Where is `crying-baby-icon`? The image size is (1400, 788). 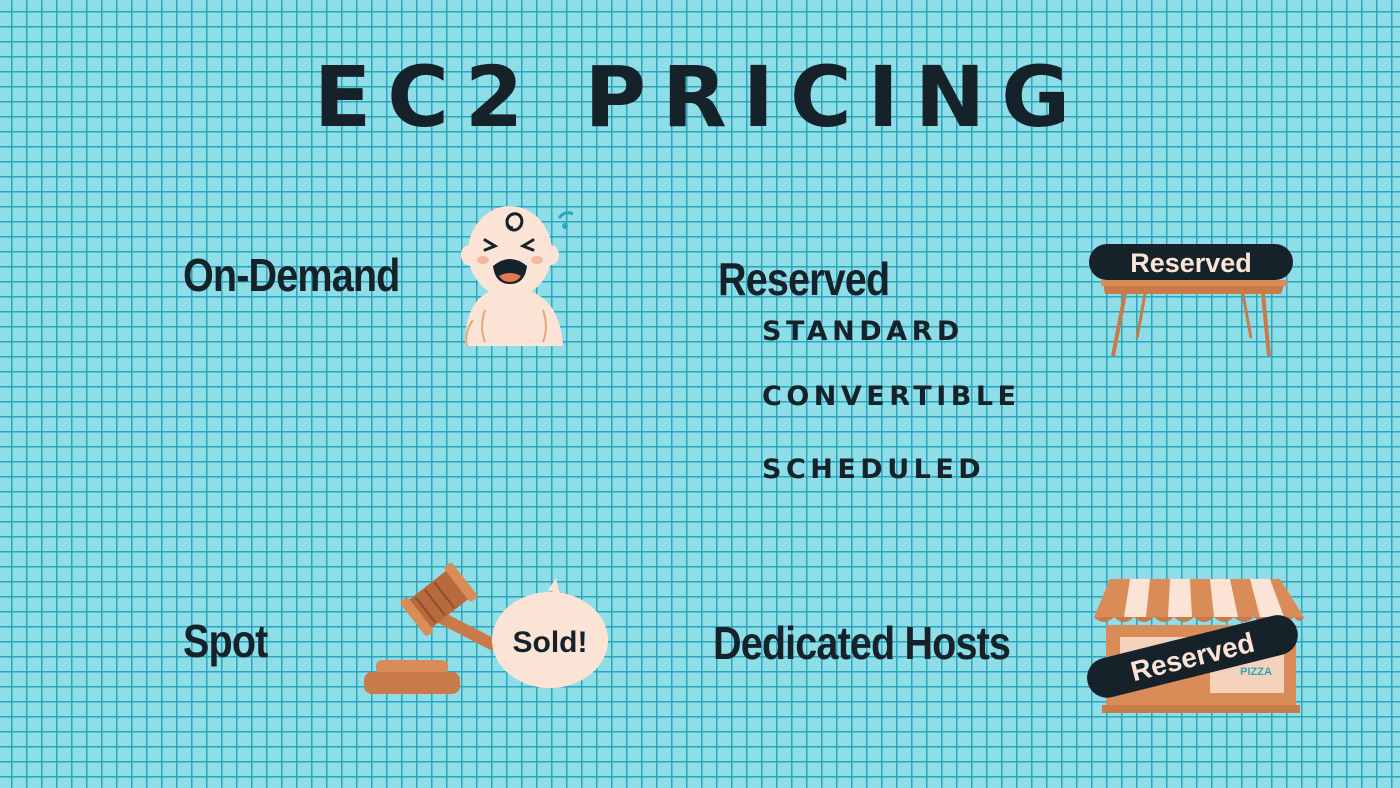 crying-baby-icon is located at coordinates (517, 276).